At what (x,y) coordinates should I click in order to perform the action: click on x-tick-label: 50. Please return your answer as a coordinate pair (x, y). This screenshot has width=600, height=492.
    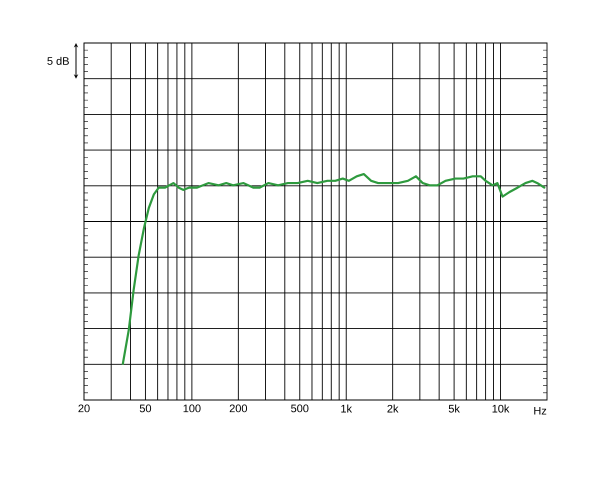
    Looking at the image, I should click on (146, 408).